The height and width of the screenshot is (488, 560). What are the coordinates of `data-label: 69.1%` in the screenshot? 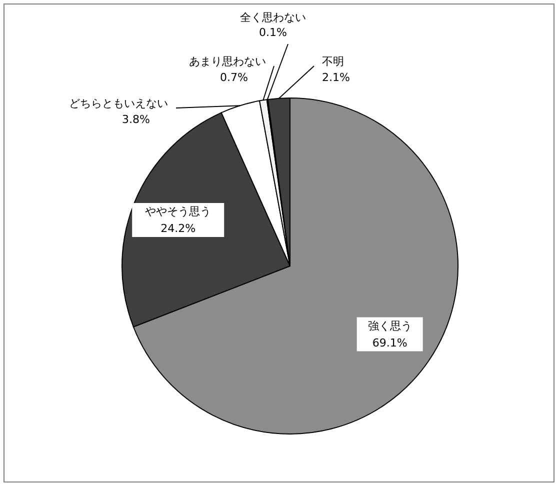 It's located at (390, 343).